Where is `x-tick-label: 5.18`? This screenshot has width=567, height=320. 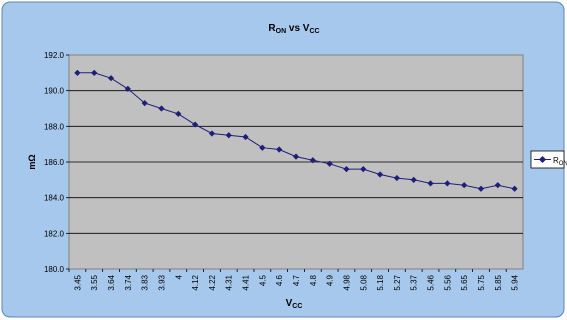
x-tick-label: 5.18 is located at coordinates (380, 282).